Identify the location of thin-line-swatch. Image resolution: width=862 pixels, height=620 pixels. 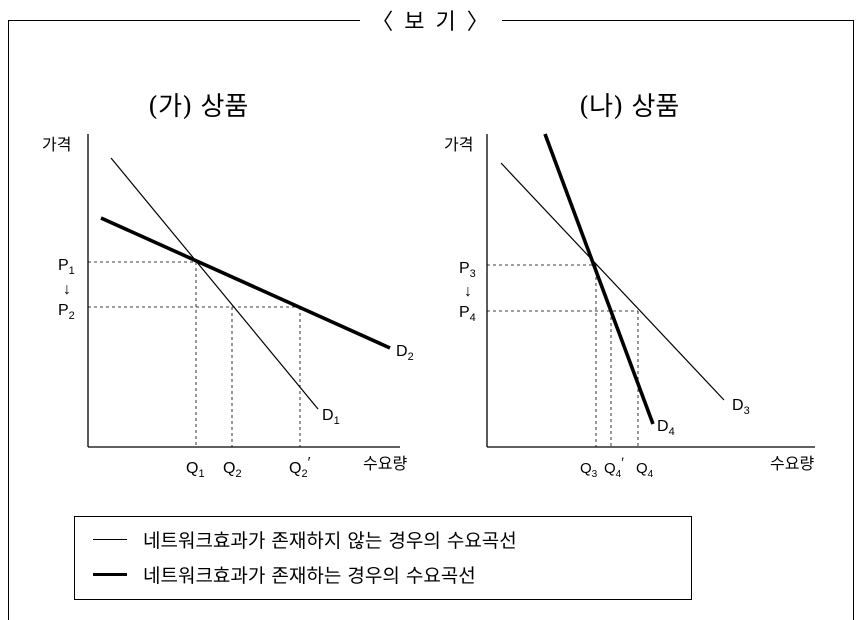
(110, 539).